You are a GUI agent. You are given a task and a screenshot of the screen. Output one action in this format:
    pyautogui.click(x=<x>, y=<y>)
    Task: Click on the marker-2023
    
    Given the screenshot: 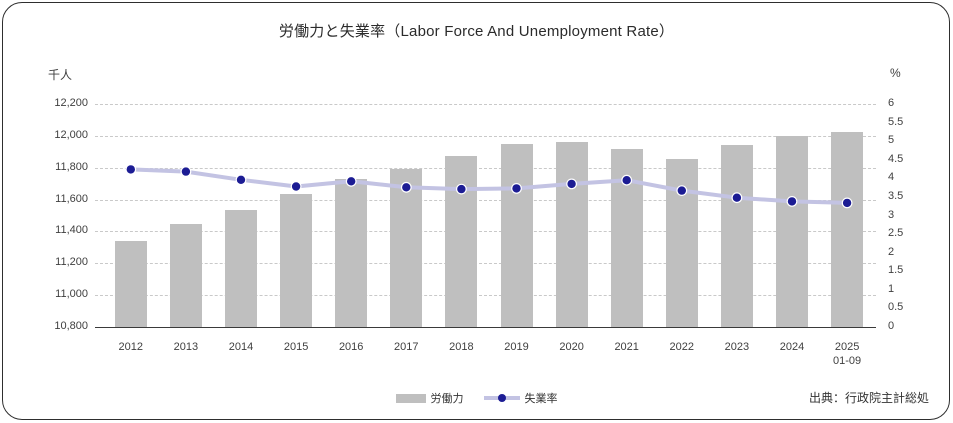 What is the action you would take?
    pyautogui.click(x=737, y=198)
    